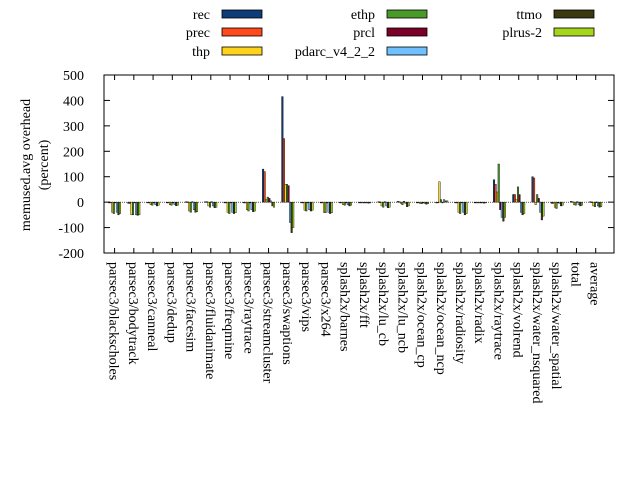 This screenshot has width=640, height=480. I want to click on bar-plrus-2-splash2x-water-nsquared, so click(543, 209).